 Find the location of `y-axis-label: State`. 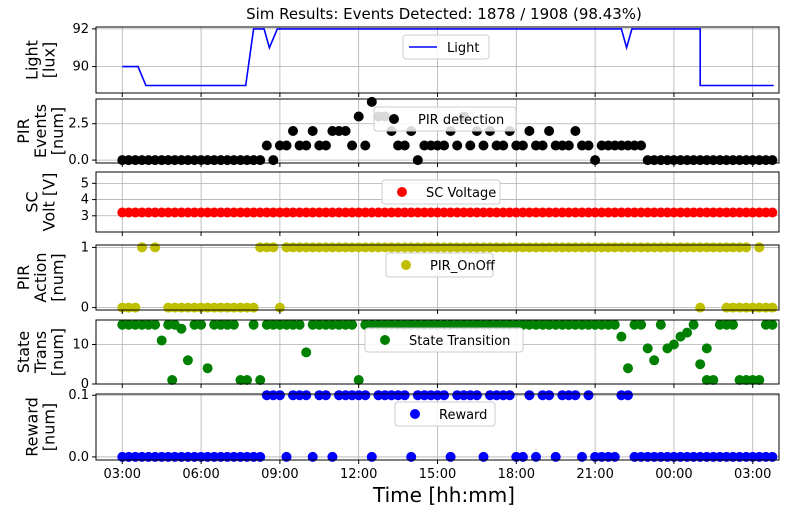

y-axis-label: State is located at coordinates (23, 352).